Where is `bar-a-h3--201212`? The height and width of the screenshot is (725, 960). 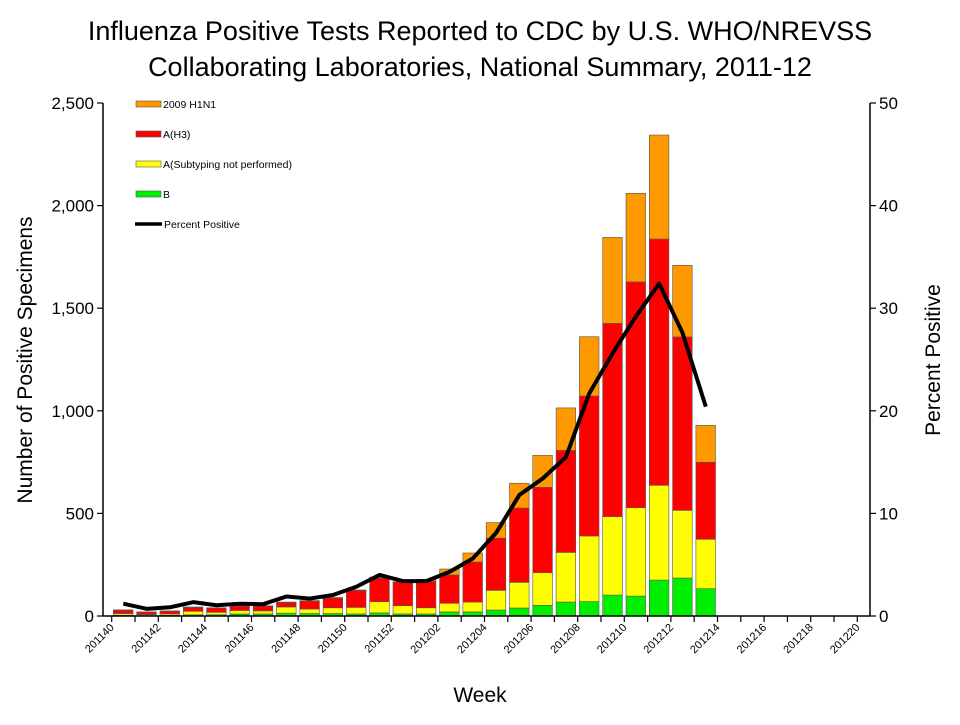 bar-a-h3--201212 is located at coordinates (683, 423).